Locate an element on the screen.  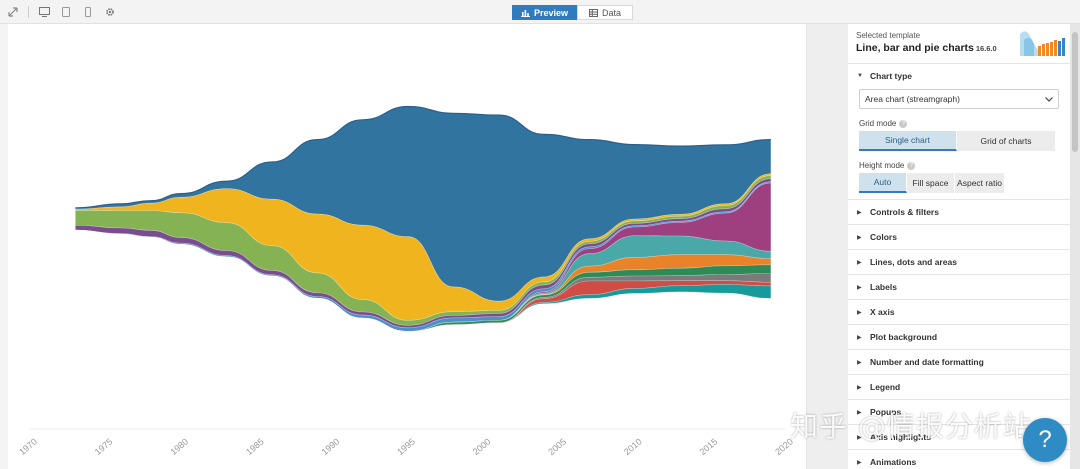
chart-type-value: Area chart (streamgraph) is located at coordinates (912, 99).